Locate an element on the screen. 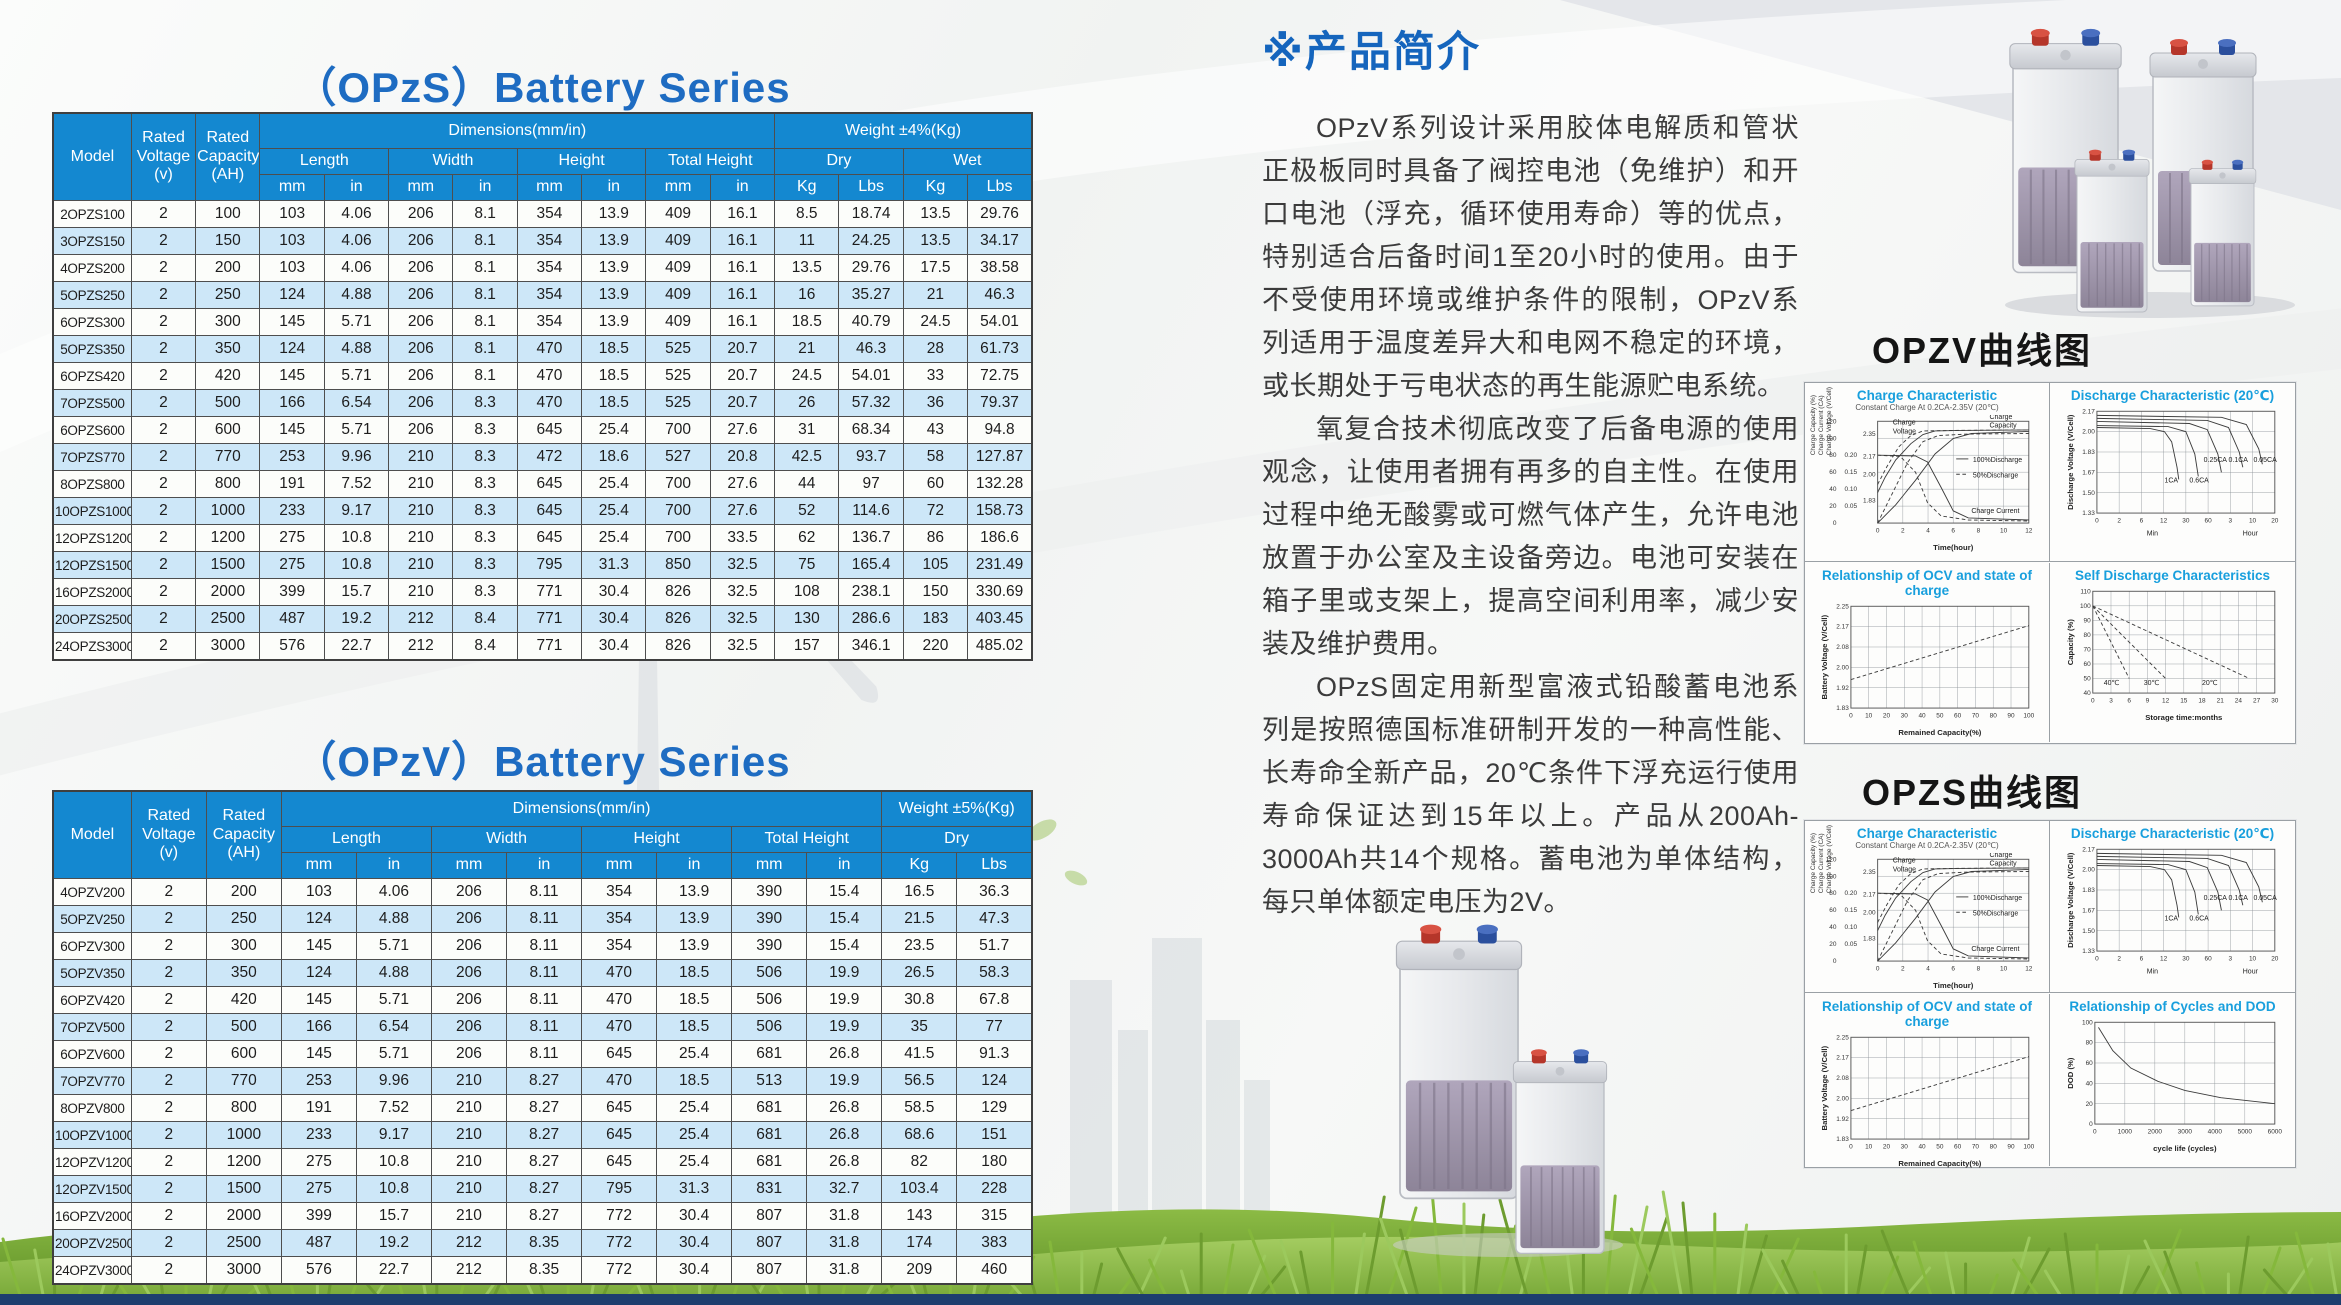  value-cell: 29.76 is located at coordinates (1000, 214).